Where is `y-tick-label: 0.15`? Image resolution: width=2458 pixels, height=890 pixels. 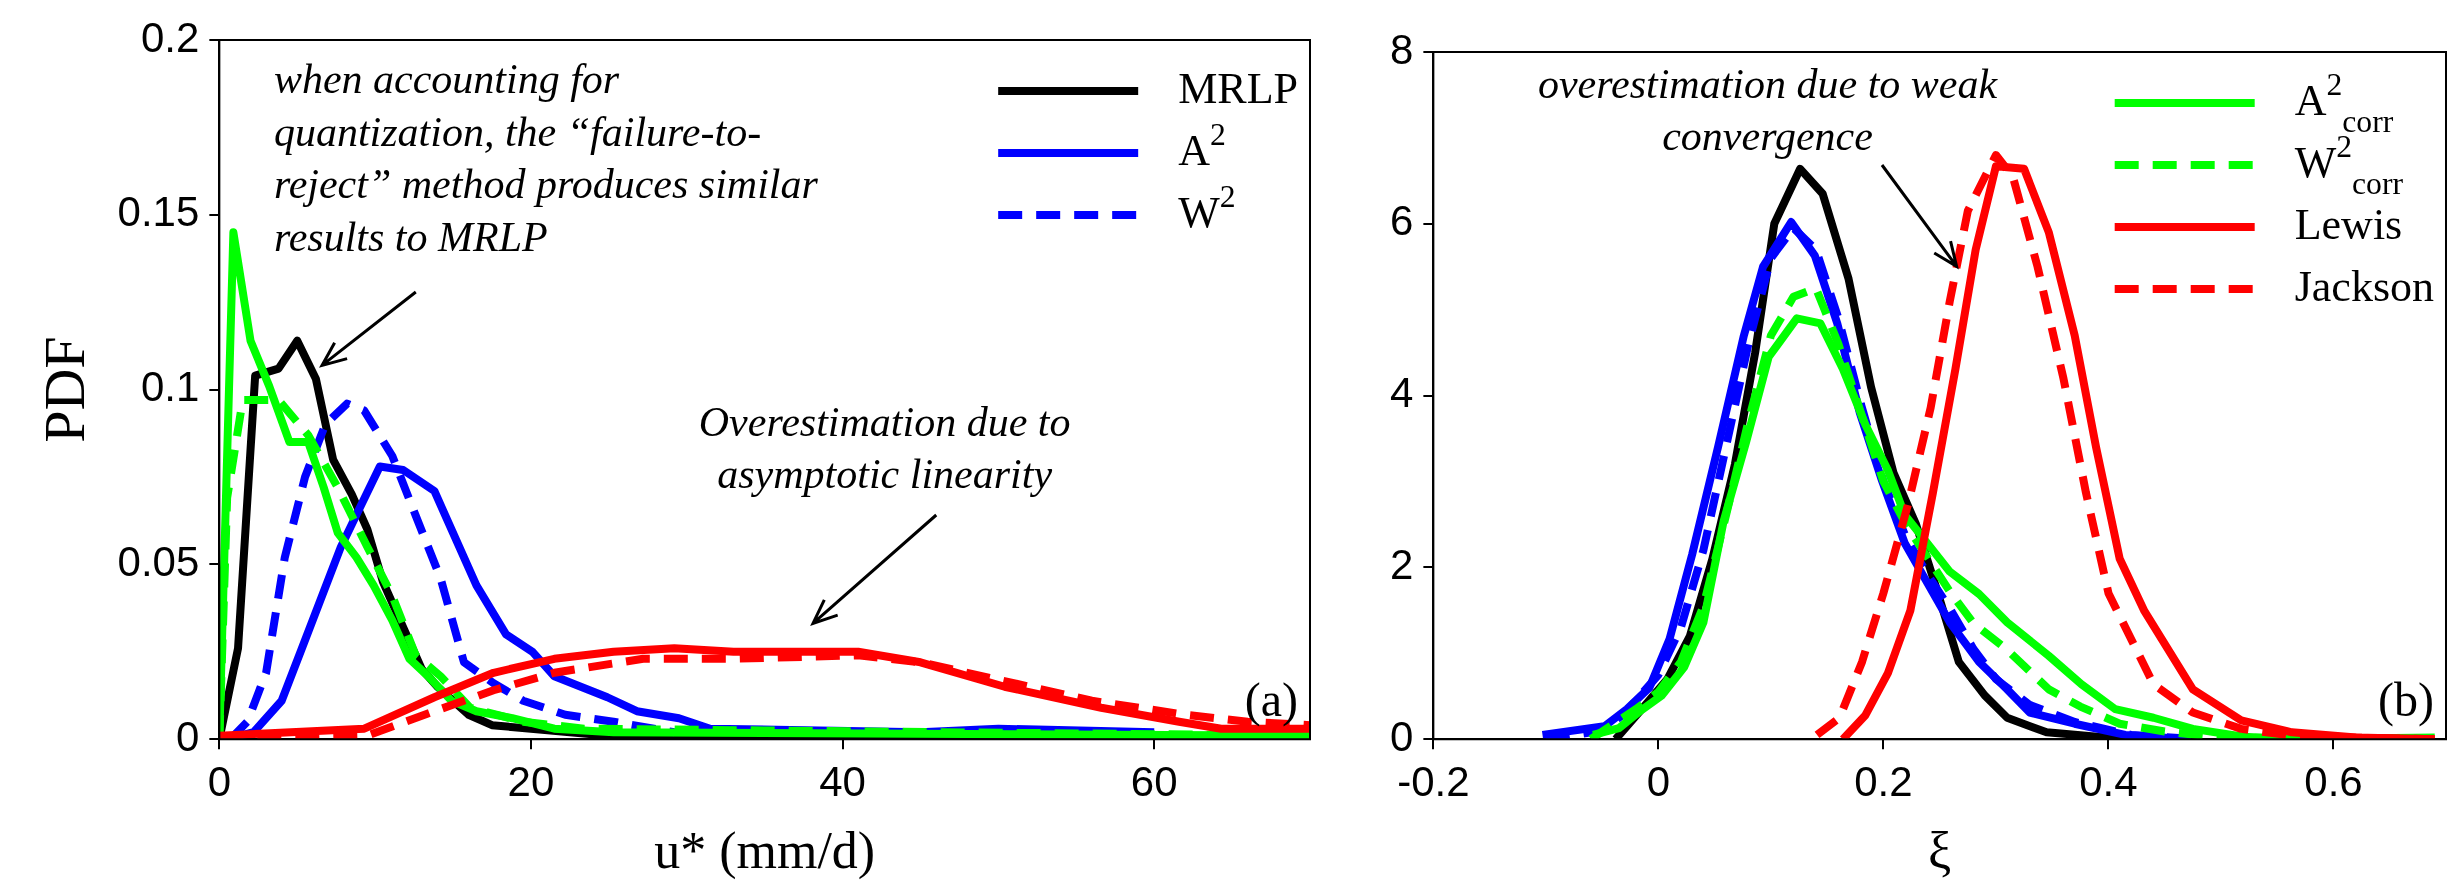
y-tick-label: 0.15 is located at coordinates (158, 212).